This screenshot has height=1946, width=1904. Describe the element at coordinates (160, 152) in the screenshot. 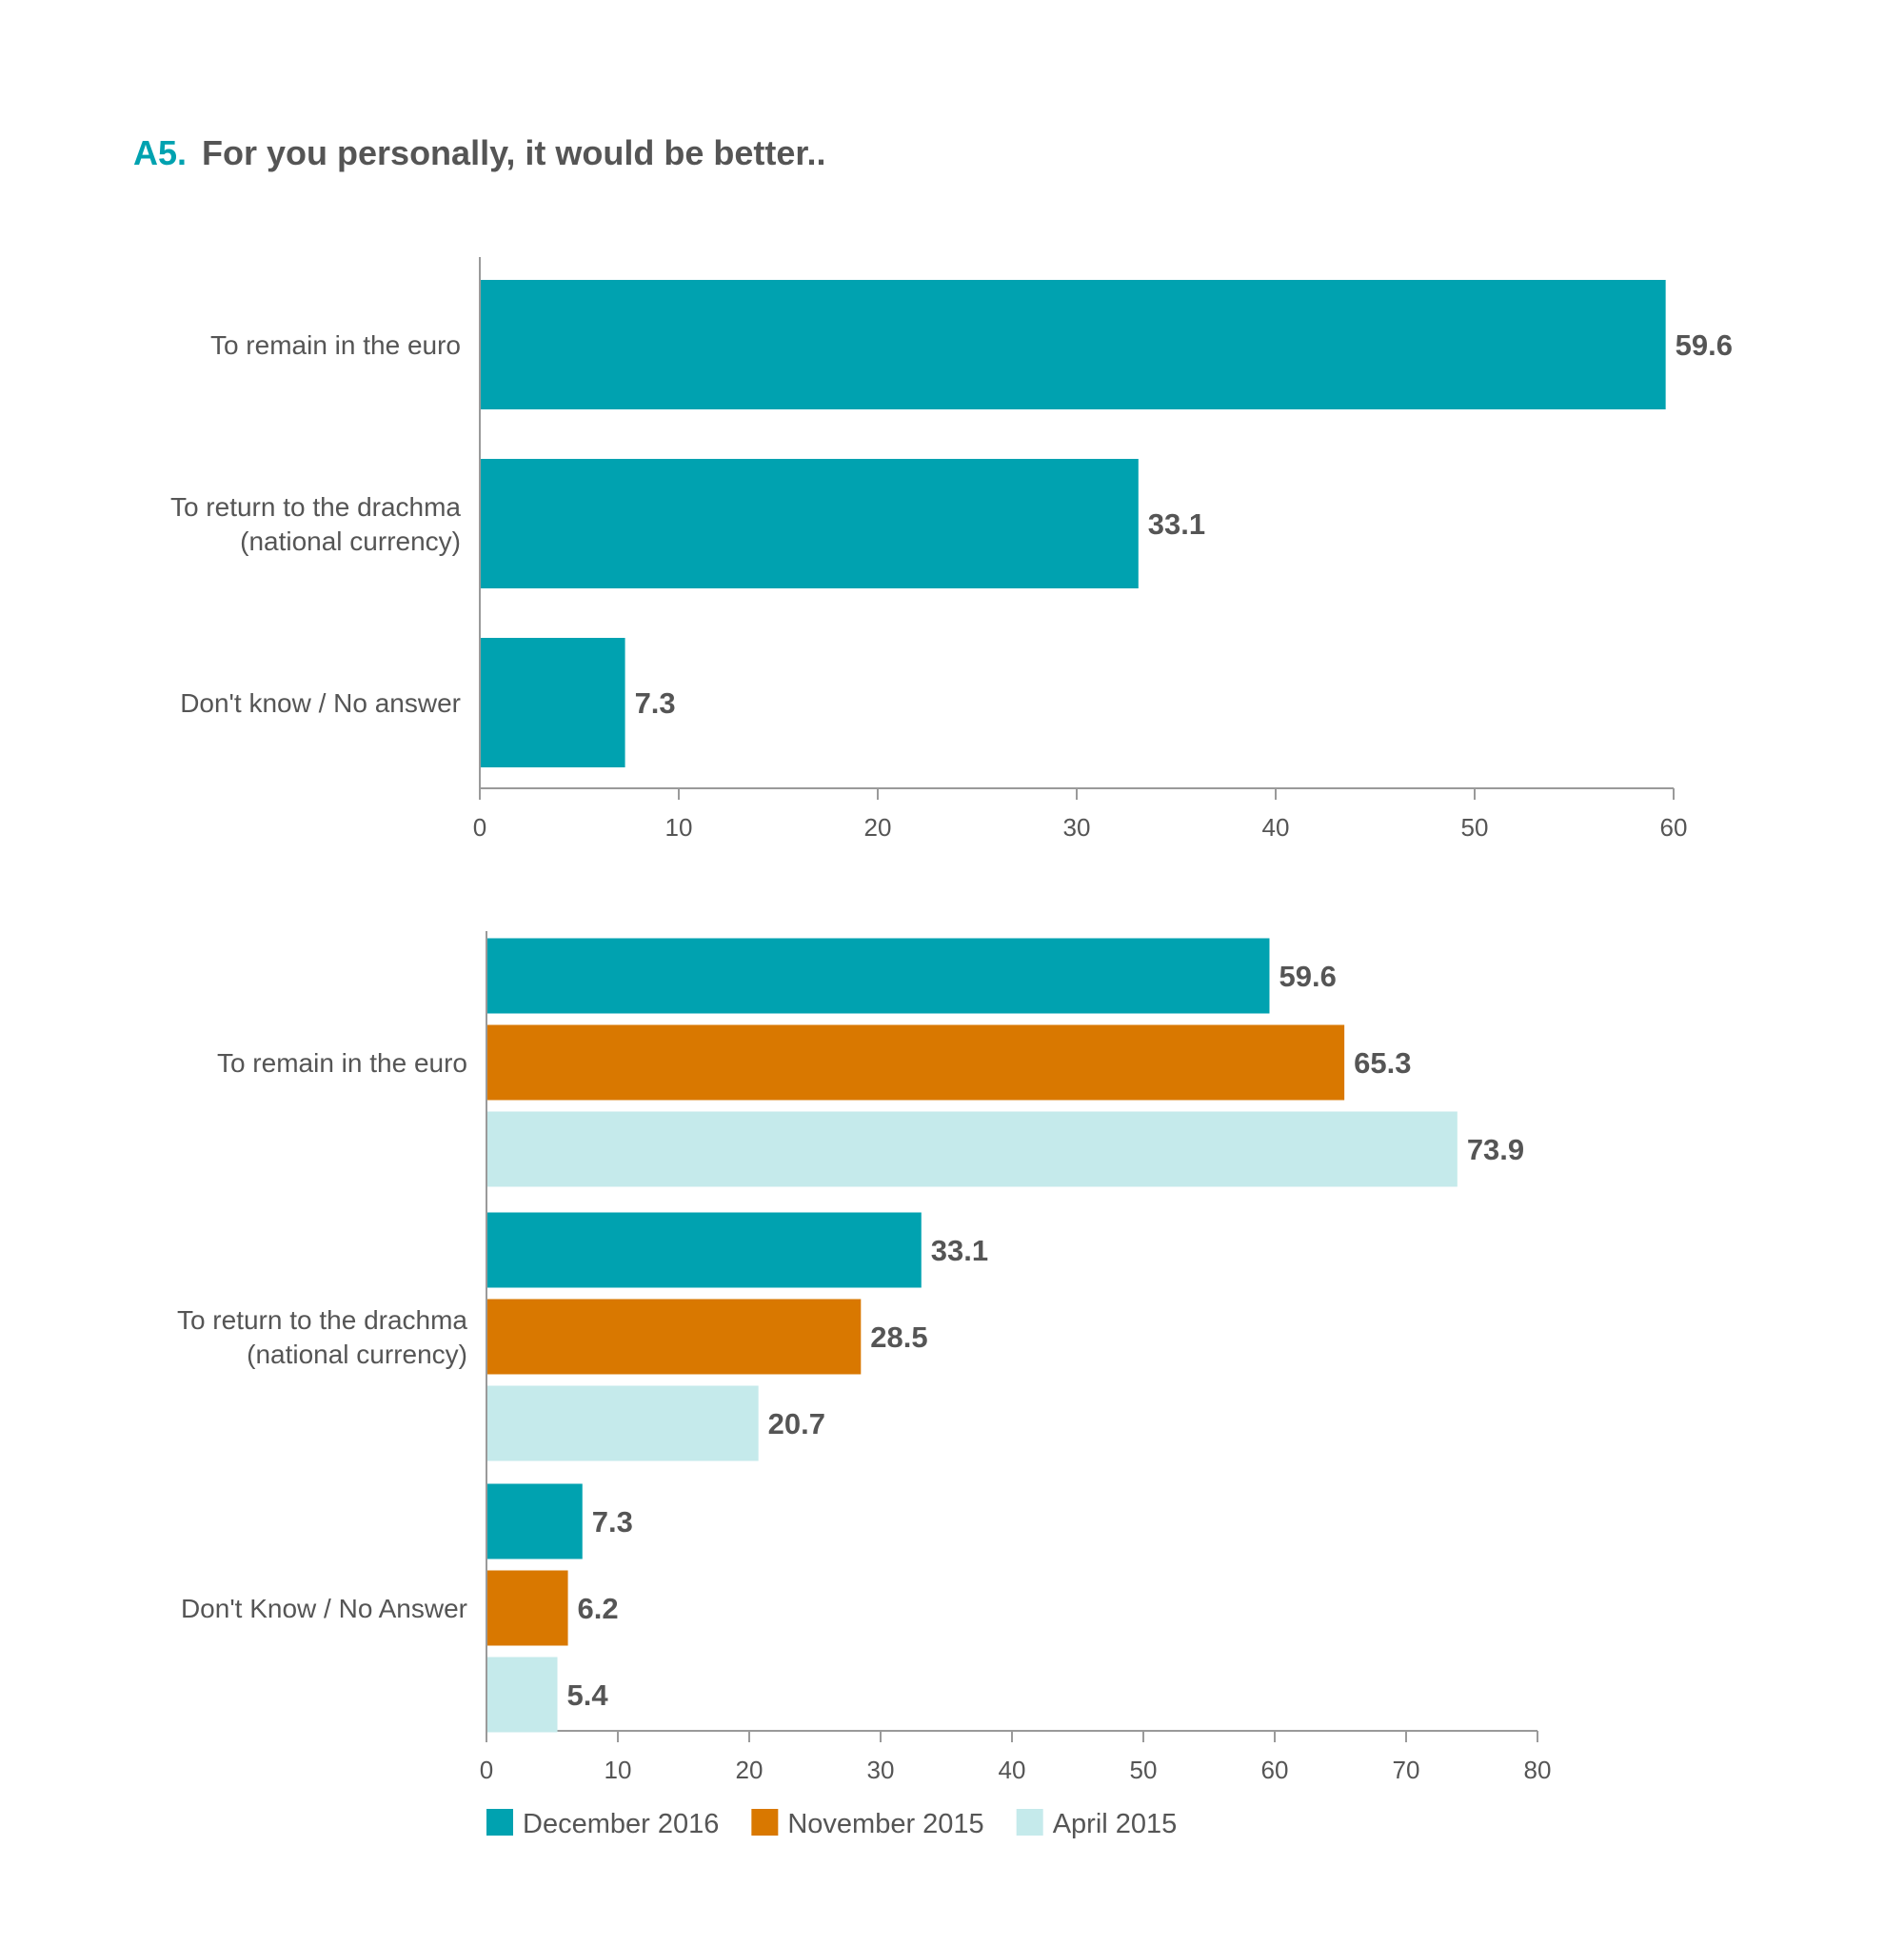

I see `question-number: A5.` at that location.